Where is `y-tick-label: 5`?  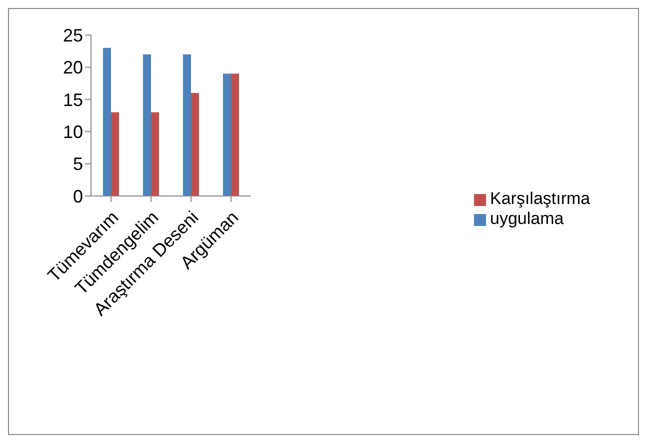 y-tick-label: 5 is located at coordinates (77, 164).